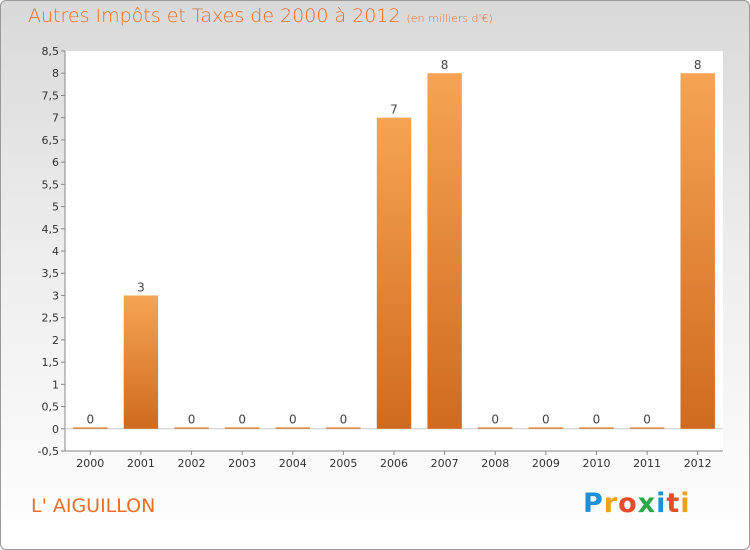  I want to click on logo-letter: r, so click(611, 503).